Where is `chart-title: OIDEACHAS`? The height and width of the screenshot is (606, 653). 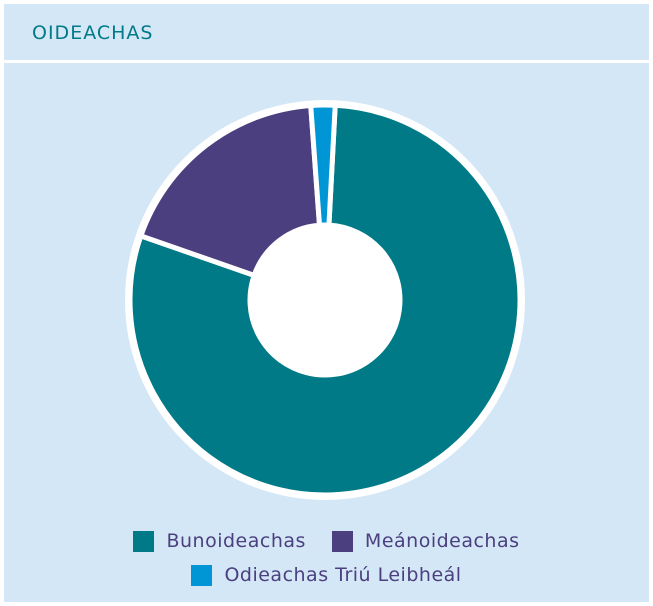
chart-title: OIDEACHAS is located at coordinates (93, 33).